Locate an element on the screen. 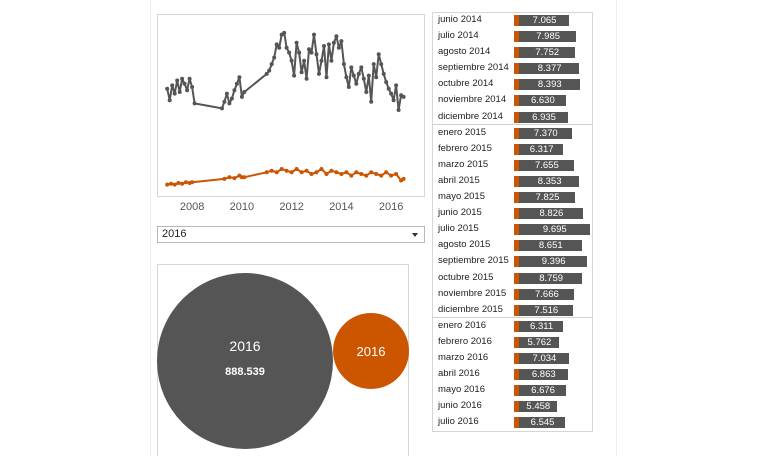 The width and height of the screenshot is (760, 456). chevron-down-icon is located at coordinates (415, 235).